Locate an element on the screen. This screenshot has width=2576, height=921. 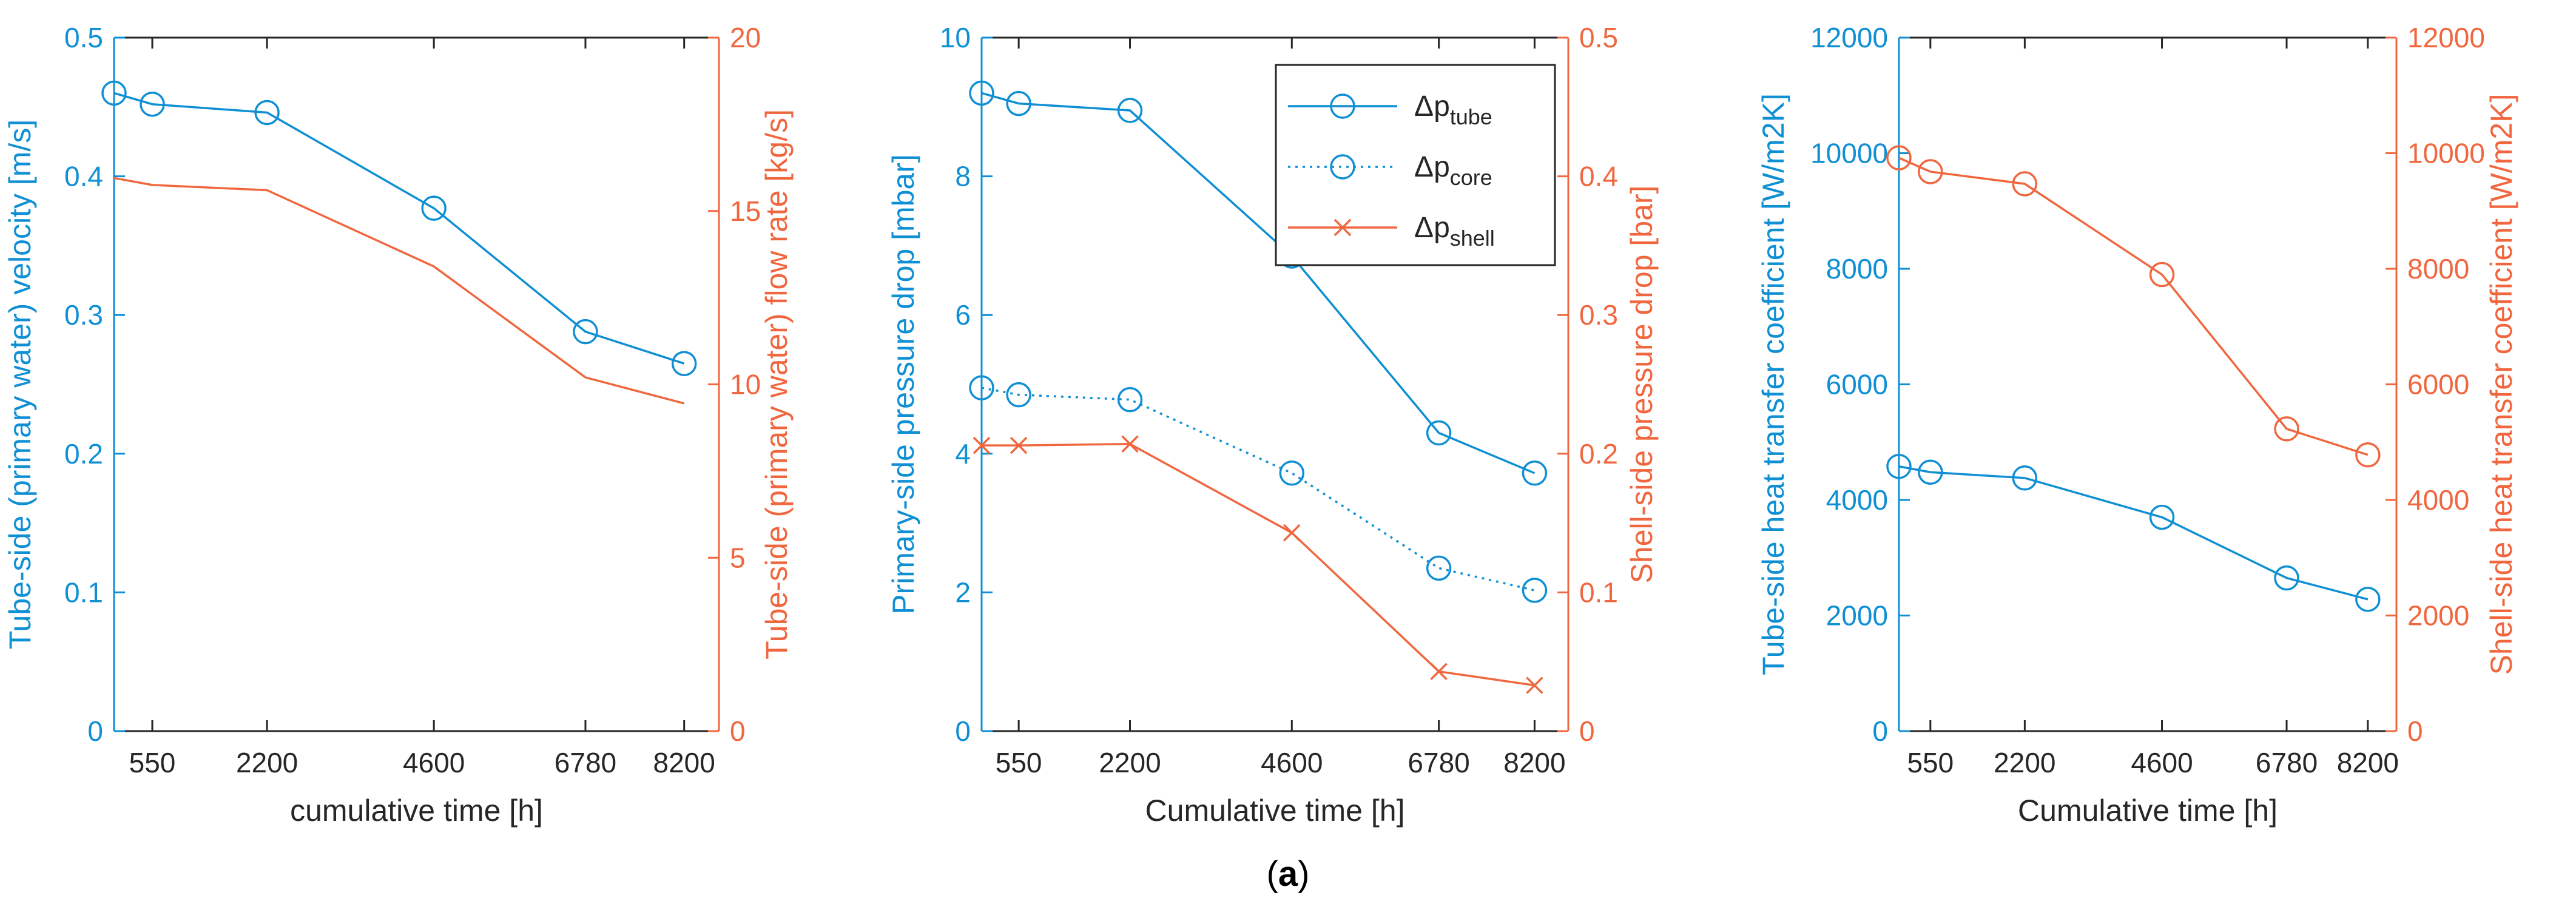
figure-caption: (a) is located at coordinates (1288, 874).